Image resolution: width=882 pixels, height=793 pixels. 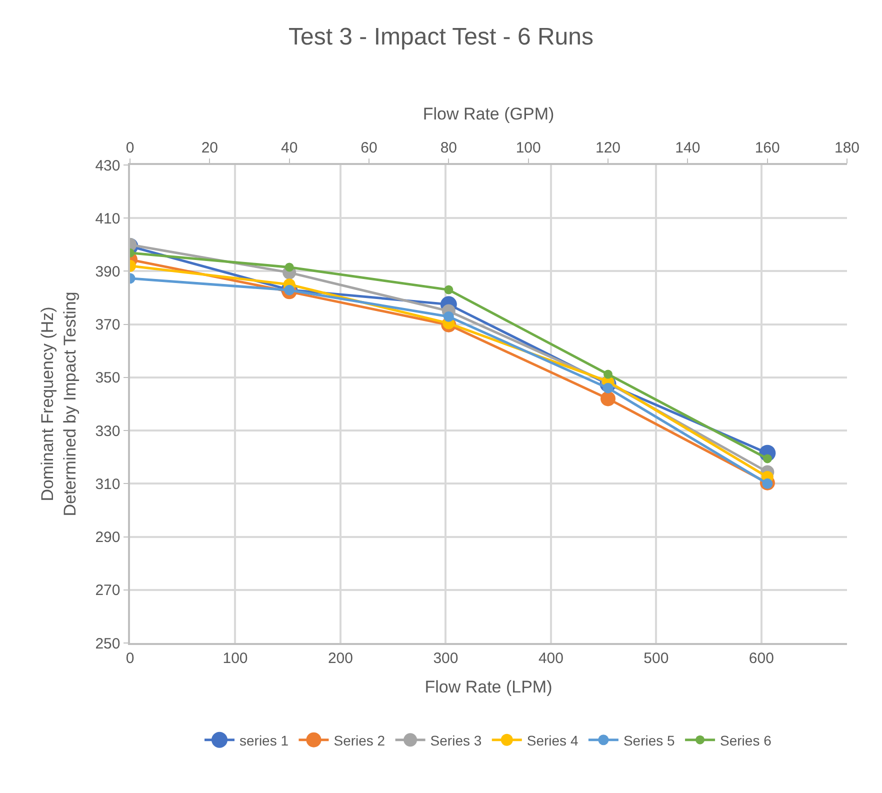 What do you see at coordinates (445, 658) in the screenshot?
I see `x-tick-label: 300` at bounding box center [445, 658].